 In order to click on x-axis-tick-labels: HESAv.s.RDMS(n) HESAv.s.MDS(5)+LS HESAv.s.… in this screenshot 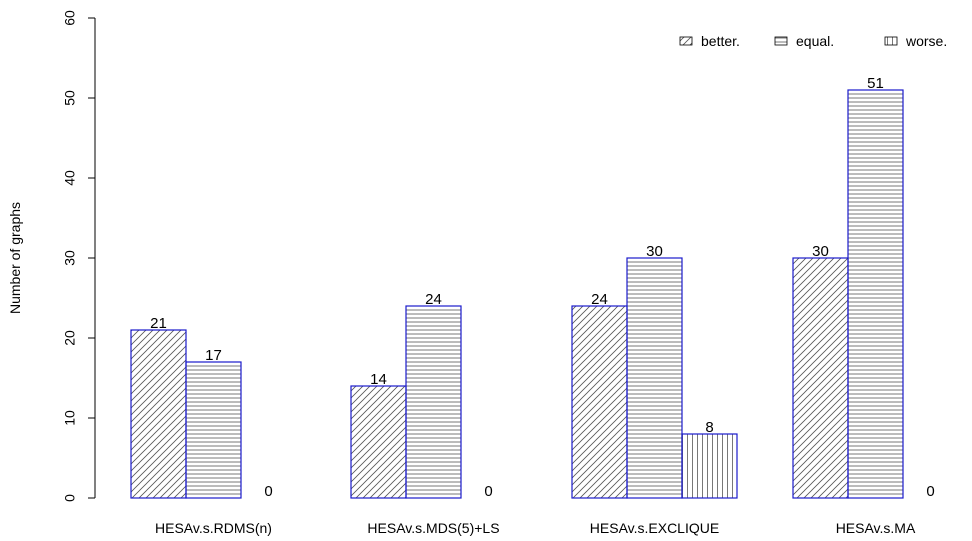, I will do `click(535, 528)`.